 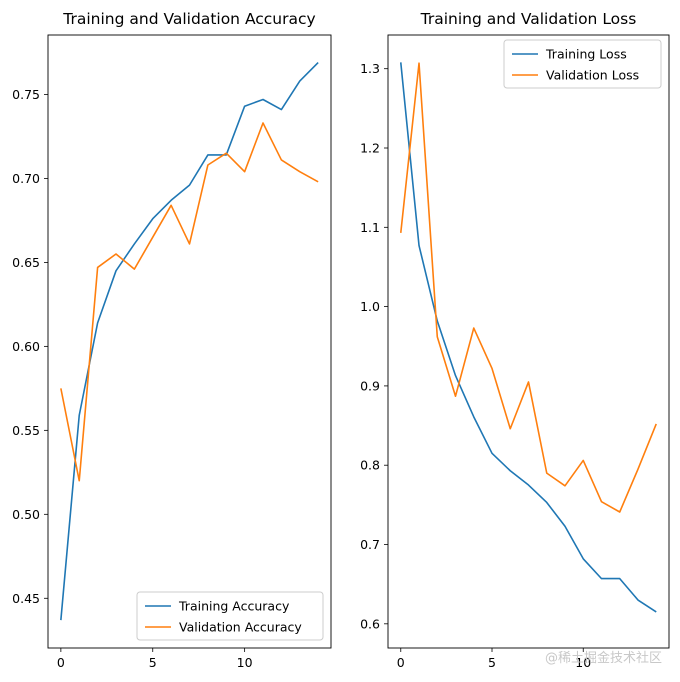 I want to click on chart-title: Training and Validation Loss, so click(x=528, y=19).